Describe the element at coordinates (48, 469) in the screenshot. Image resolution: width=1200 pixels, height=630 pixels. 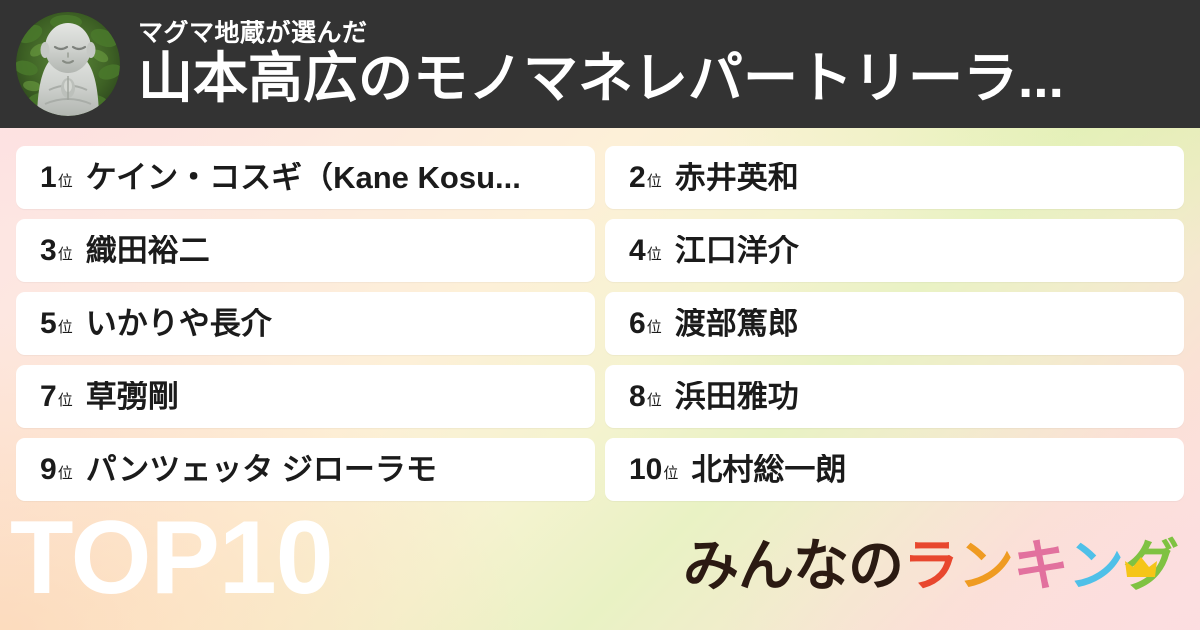
I see `rank-number-value: 9` at that location.